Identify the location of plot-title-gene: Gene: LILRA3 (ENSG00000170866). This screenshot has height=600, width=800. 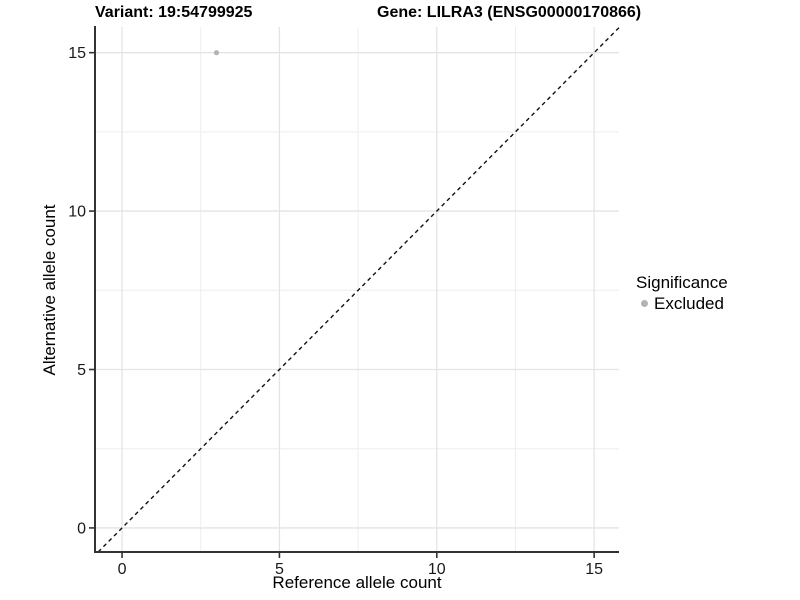
(509, 12).